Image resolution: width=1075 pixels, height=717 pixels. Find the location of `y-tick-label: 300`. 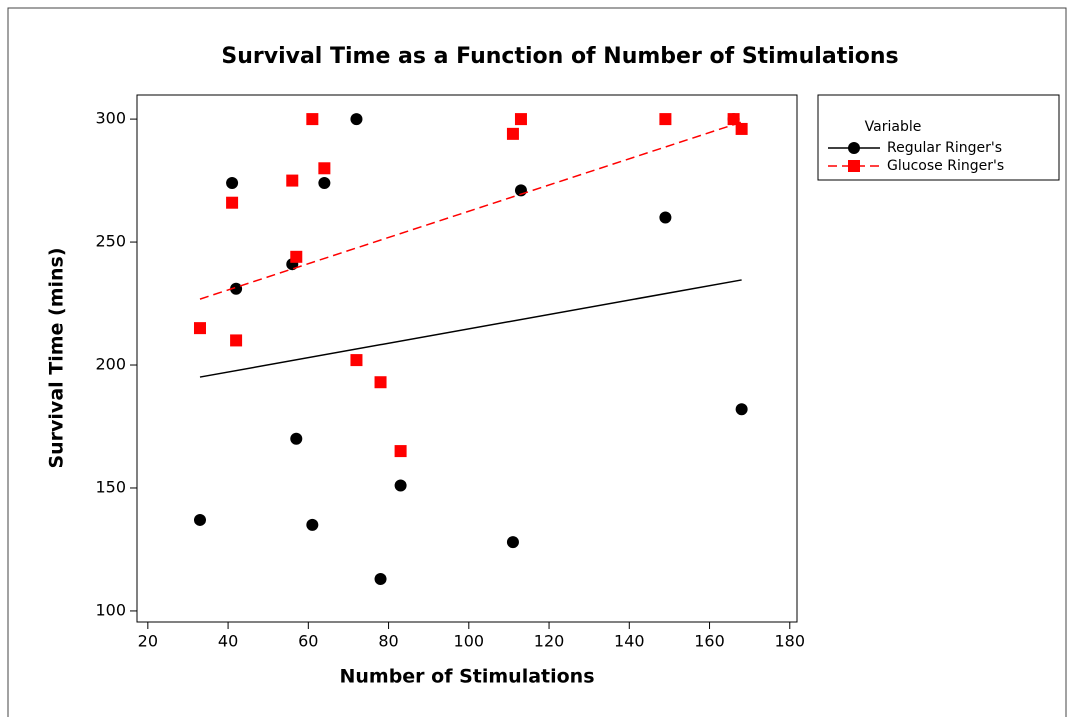

y-tick-label: 300 is located at coordinates (110, 118).